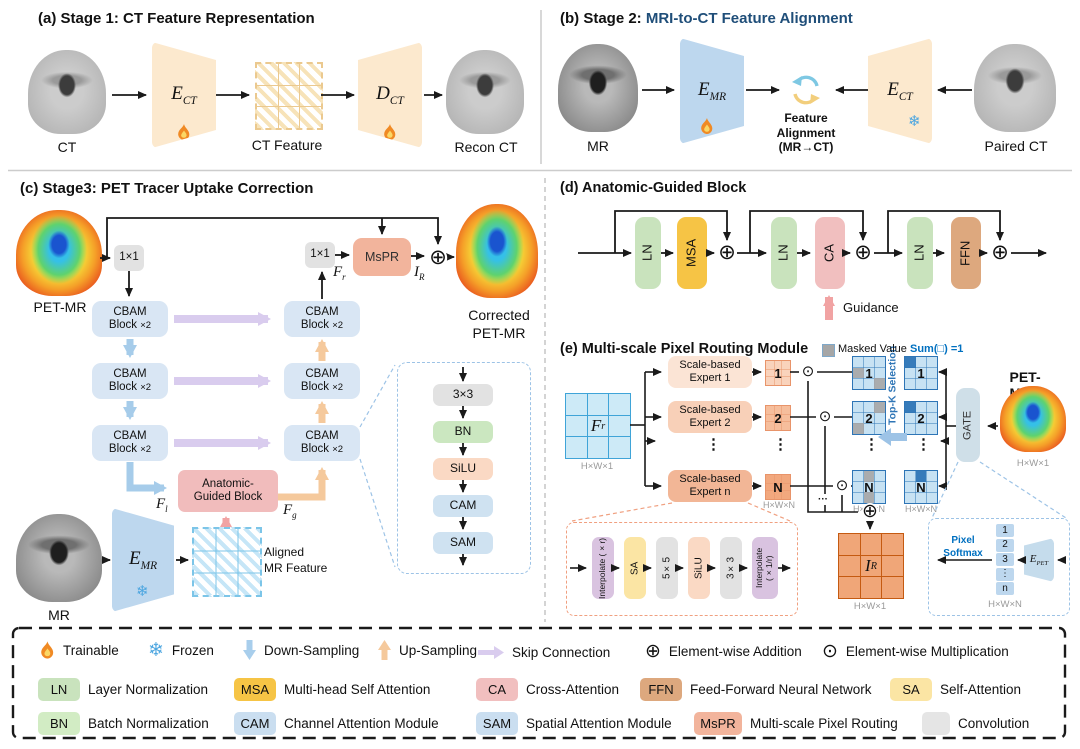  Describe the element at coordinates (706, 18) in the screenshot. I see `panel-b-title: (b) Stage 2: MRI-to-CT Feature Alignment` at that location.